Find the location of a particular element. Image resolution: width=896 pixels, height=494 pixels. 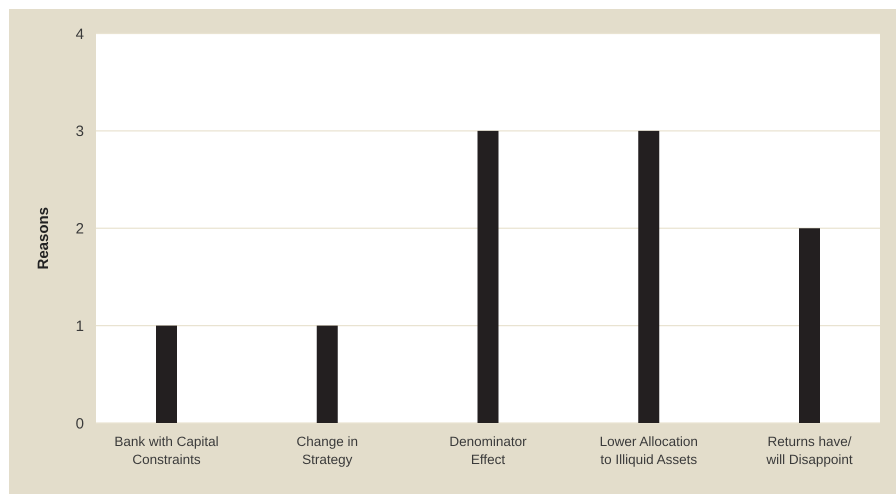

y-tick-label: 3 is located at coordinates (80, 131).